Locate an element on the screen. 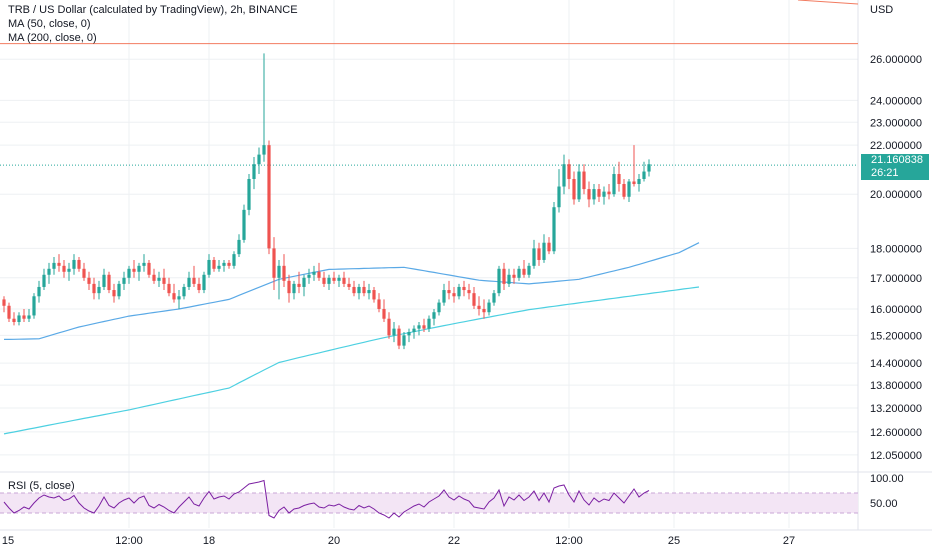  rsi-legend: RSI (5, close) is located at coordinates (41, 486).